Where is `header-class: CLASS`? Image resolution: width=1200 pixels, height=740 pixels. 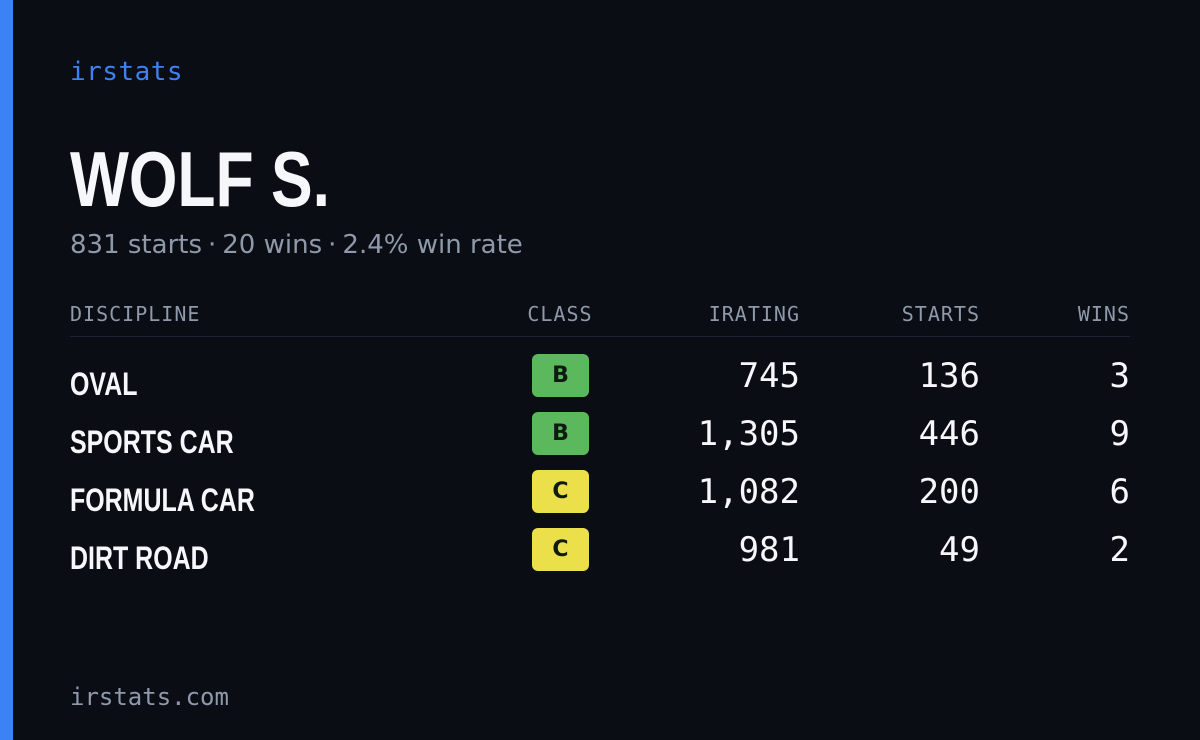 header-class: CLASS is located at coordinates (560, 314).